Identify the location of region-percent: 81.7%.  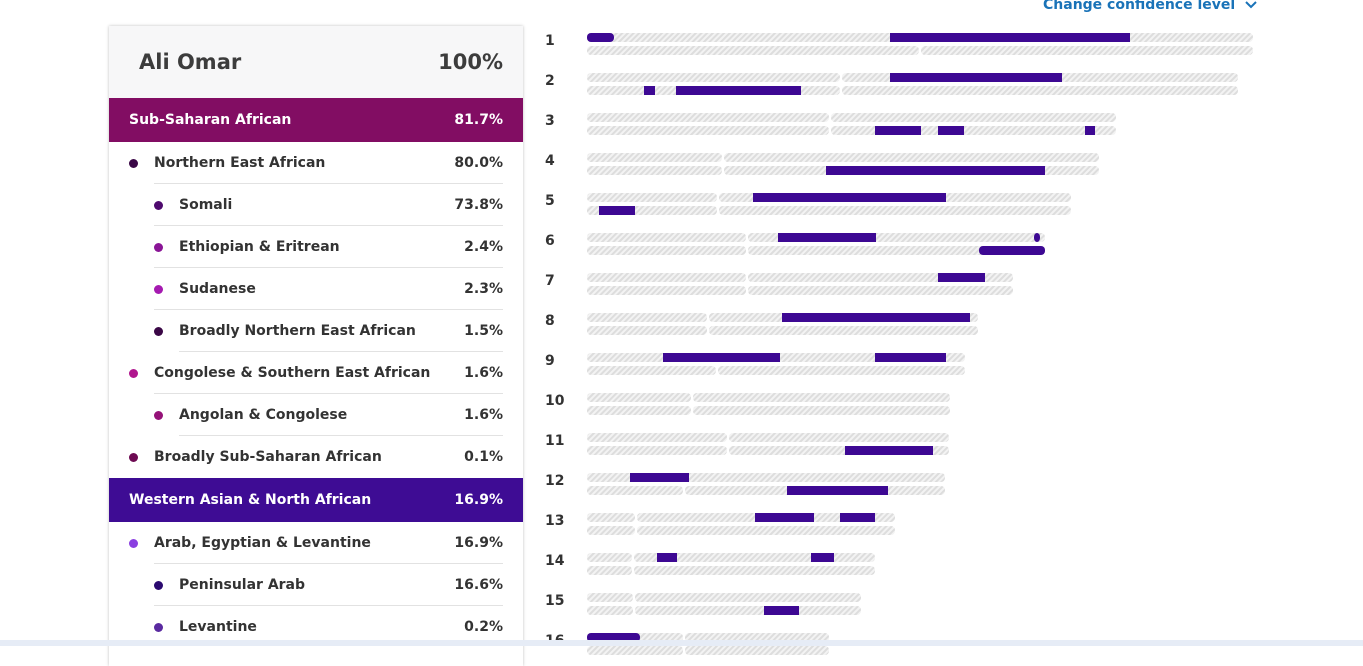
(478, 120).